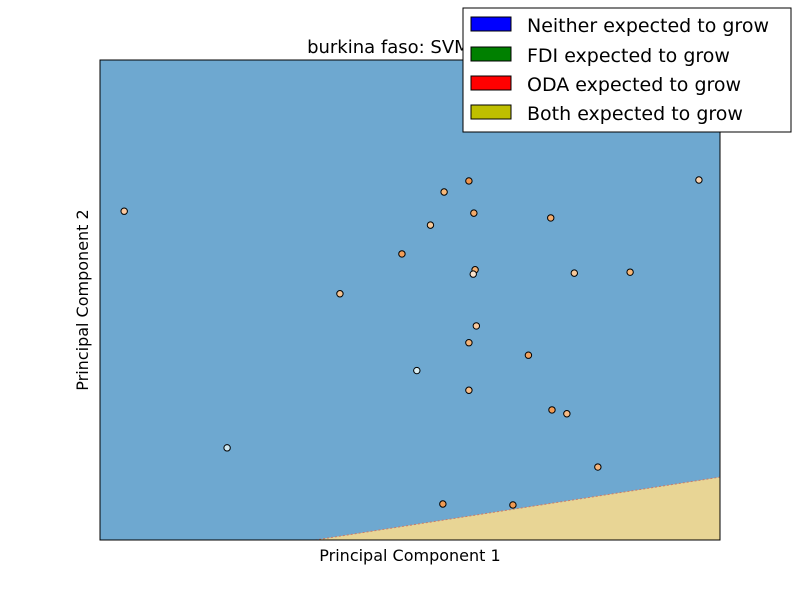 The height and width of the screenshot is (600, 800). Describe the element at coordinates (634, 85) in the screenshot. I see `legend-label-oda: ODA expected to grow` at that location.